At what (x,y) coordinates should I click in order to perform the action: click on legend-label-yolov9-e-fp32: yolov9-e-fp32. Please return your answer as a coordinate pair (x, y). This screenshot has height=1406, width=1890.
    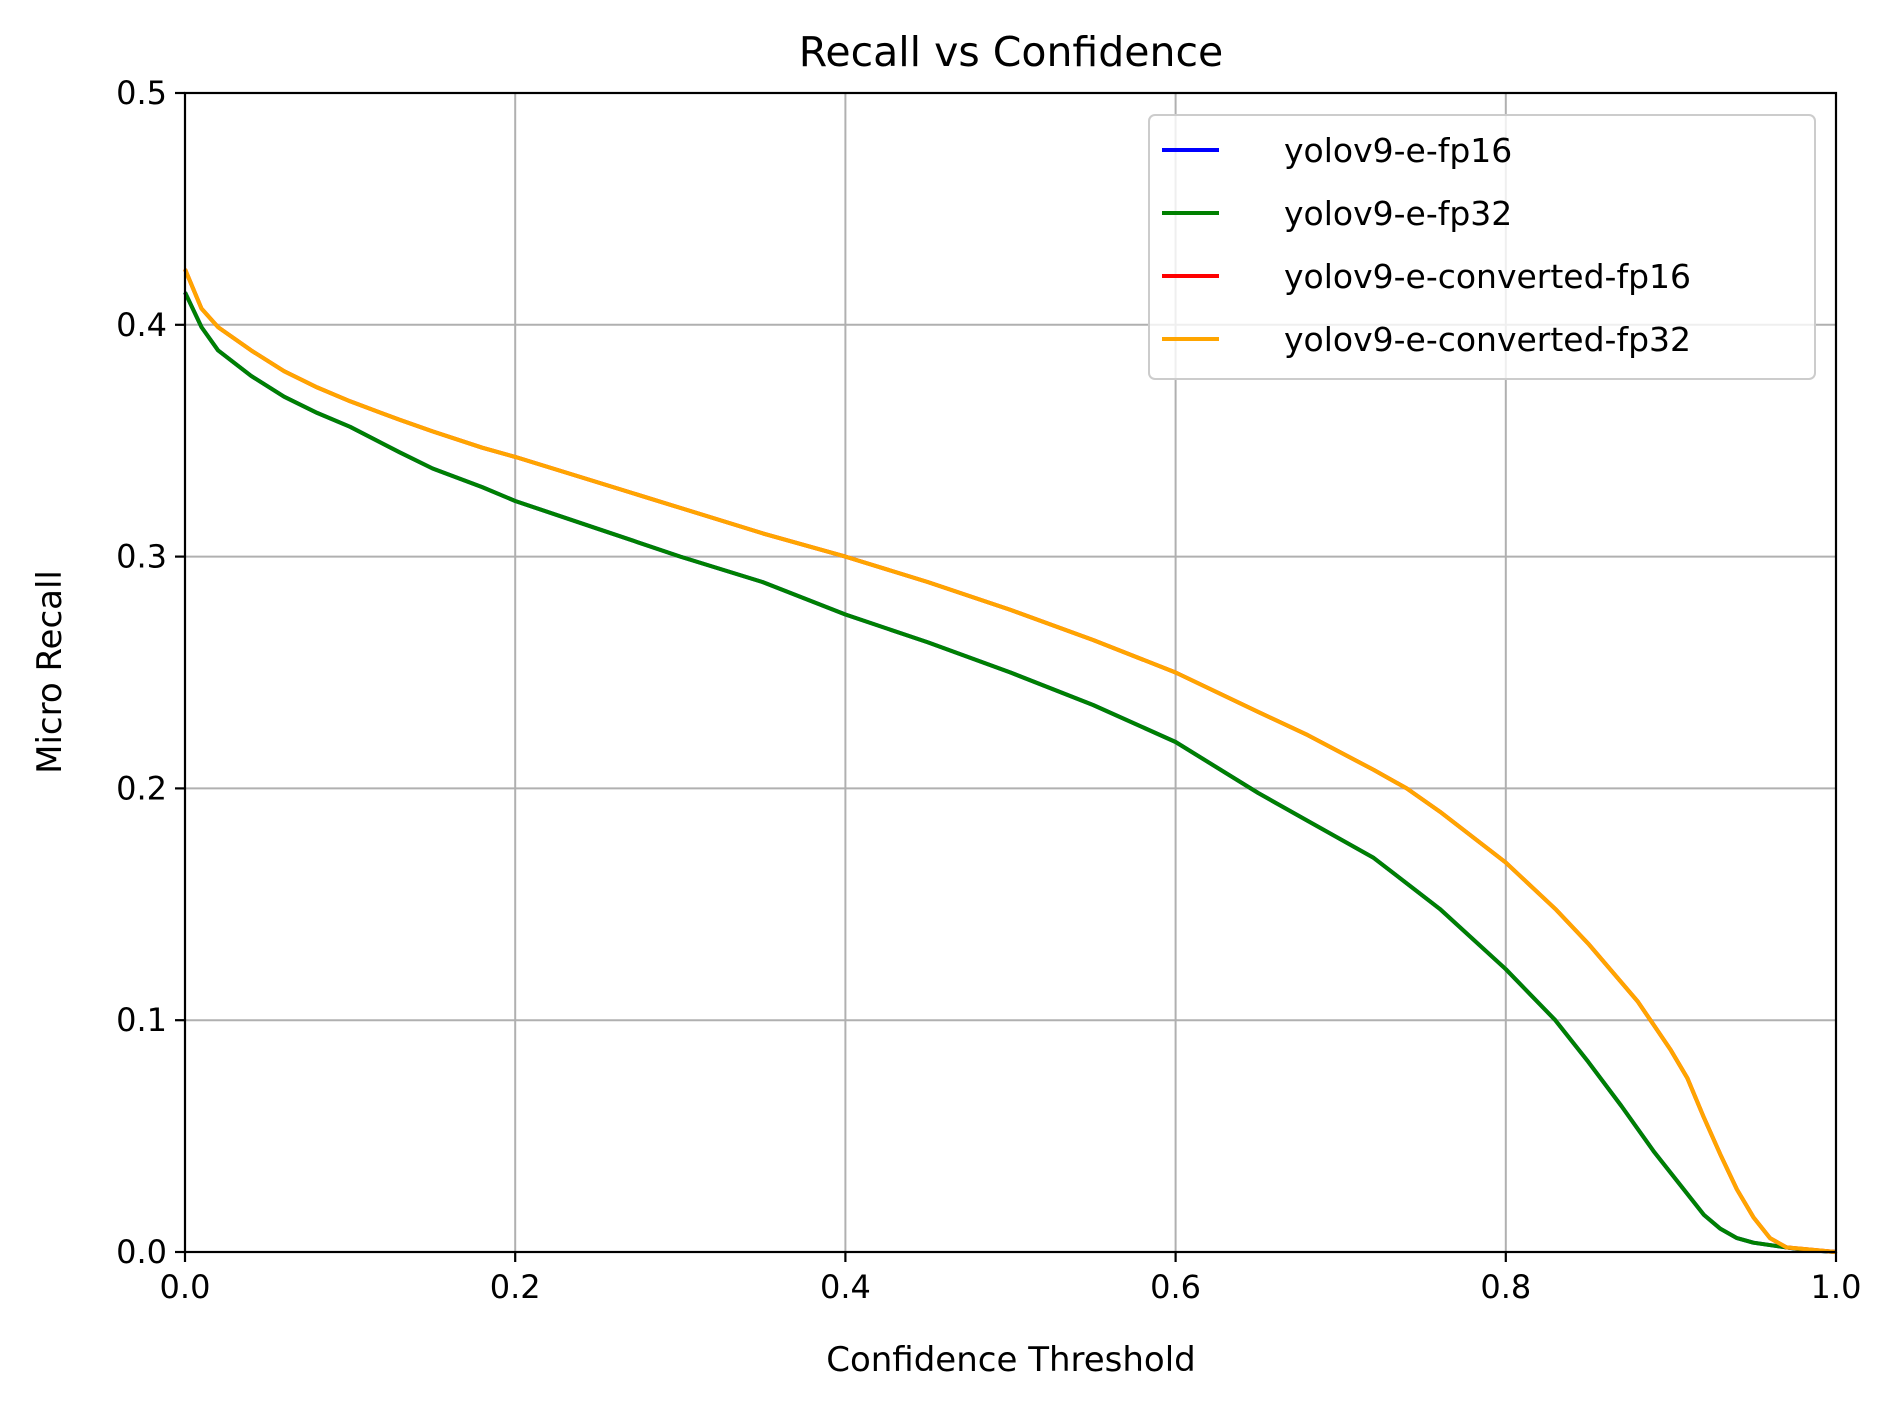
    Looking at the image, I should click on (1398, 213).